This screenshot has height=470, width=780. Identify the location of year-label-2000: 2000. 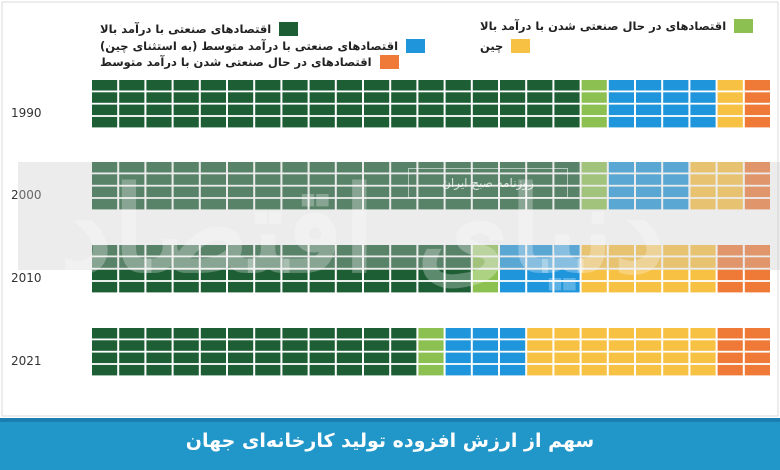
(26, 195).